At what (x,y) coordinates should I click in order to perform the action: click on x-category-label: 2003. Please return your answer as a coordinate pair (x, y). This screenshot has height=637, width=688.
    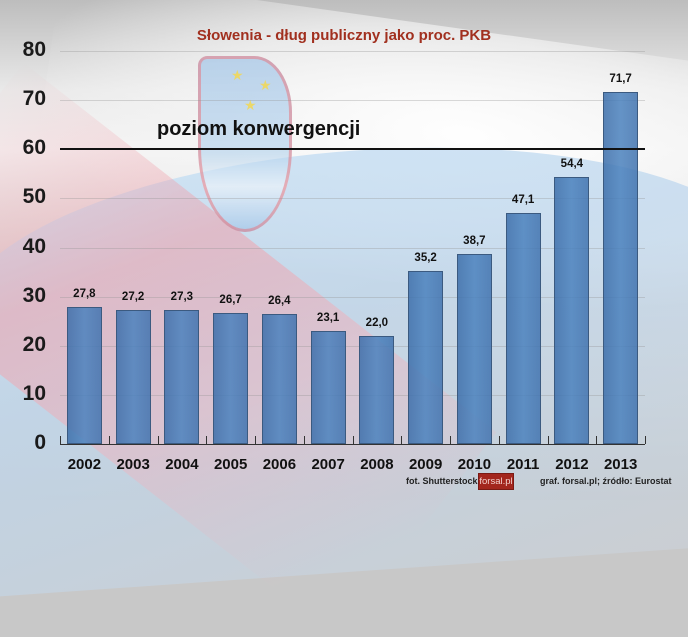
    Looking at the image, I should click on (133, 464).